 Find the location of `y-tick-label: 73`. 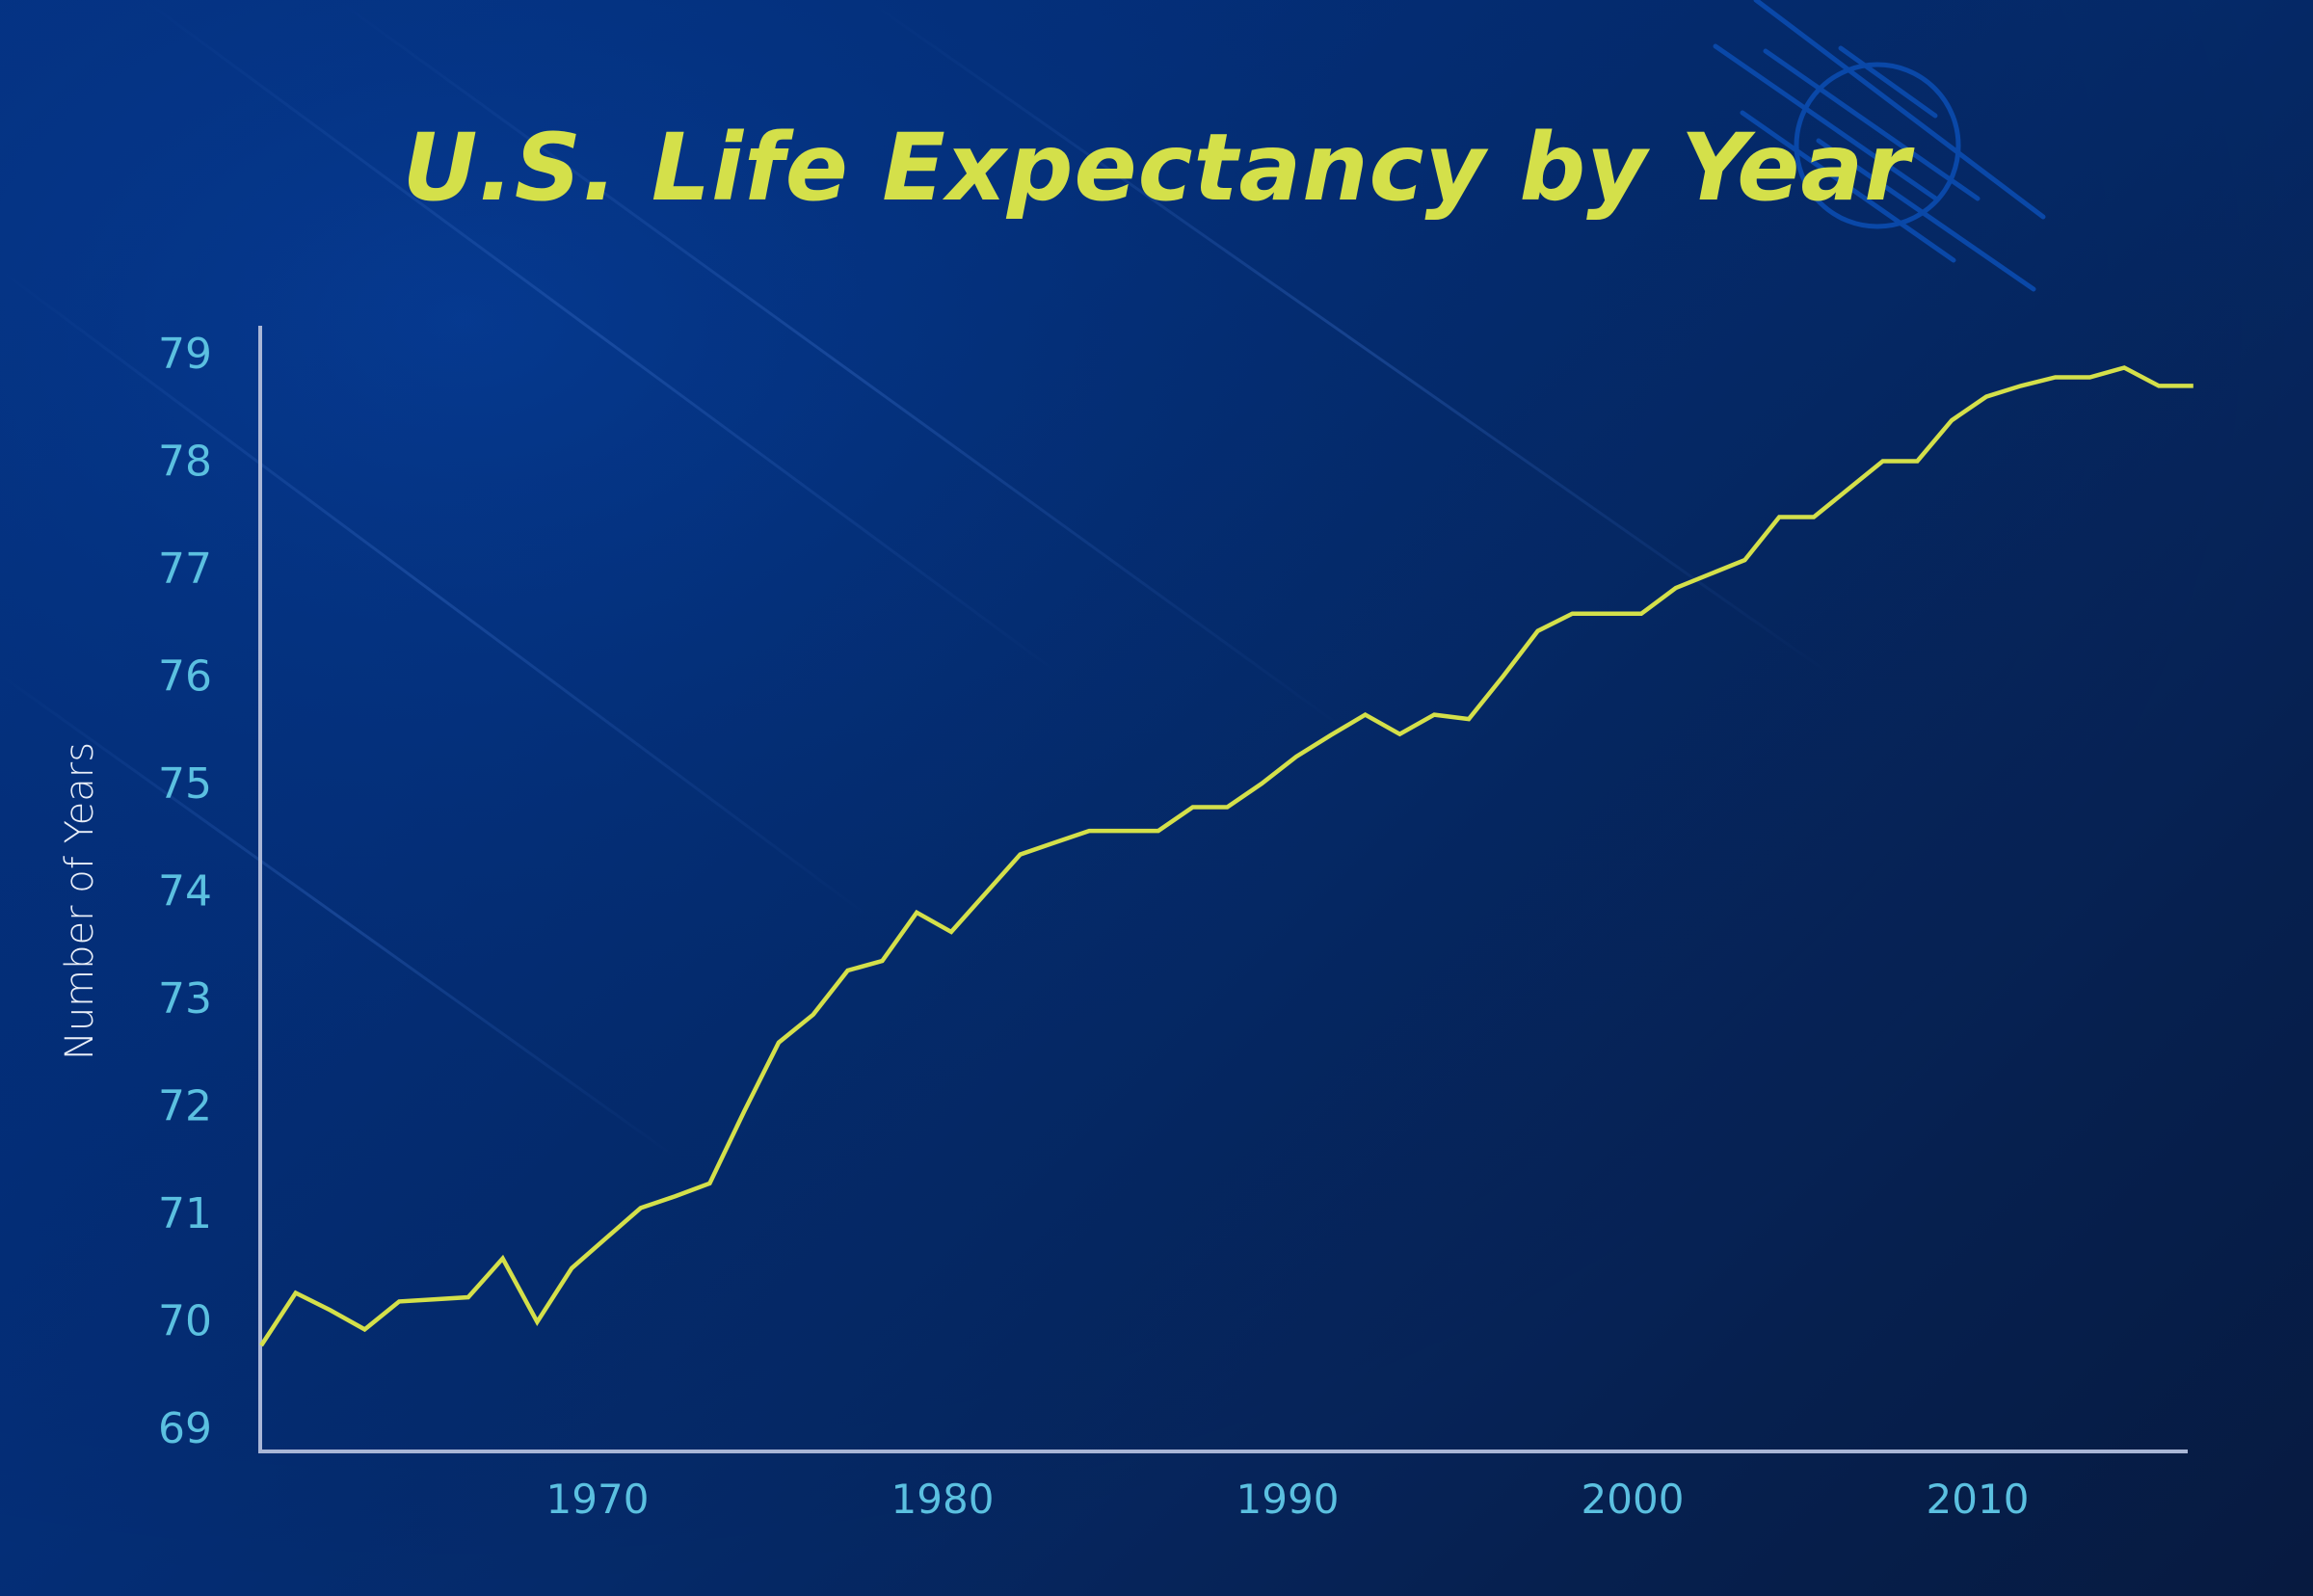

y-tick-label: 73 is located at coordinates (185, 999).